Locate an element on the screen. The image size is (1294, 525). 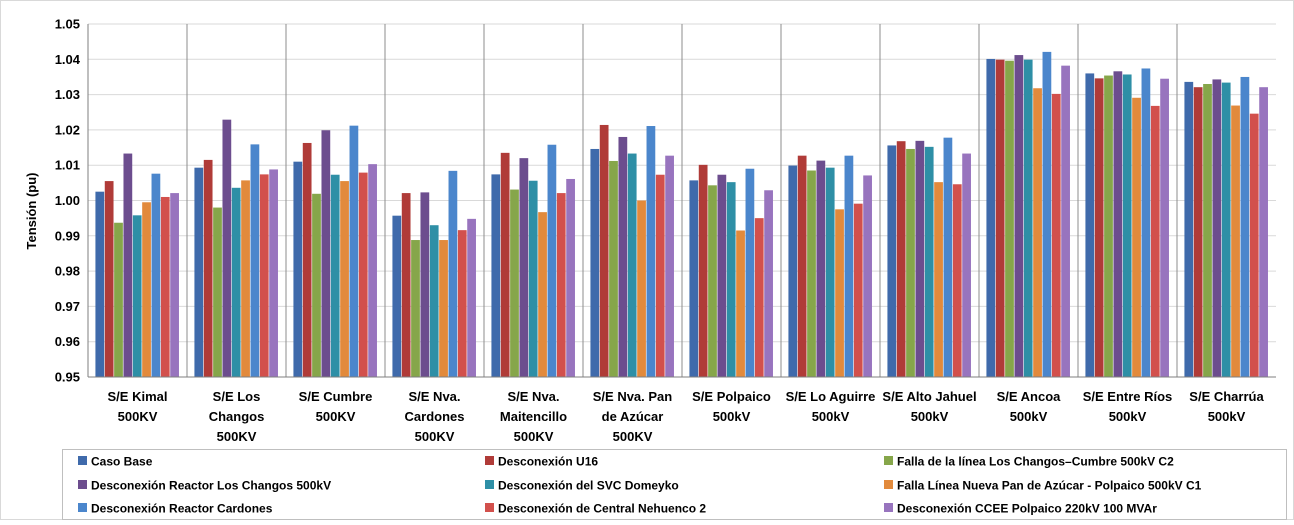
legend-label: Desconexión del SVC Domeyko is located at coordinates (588, 486).